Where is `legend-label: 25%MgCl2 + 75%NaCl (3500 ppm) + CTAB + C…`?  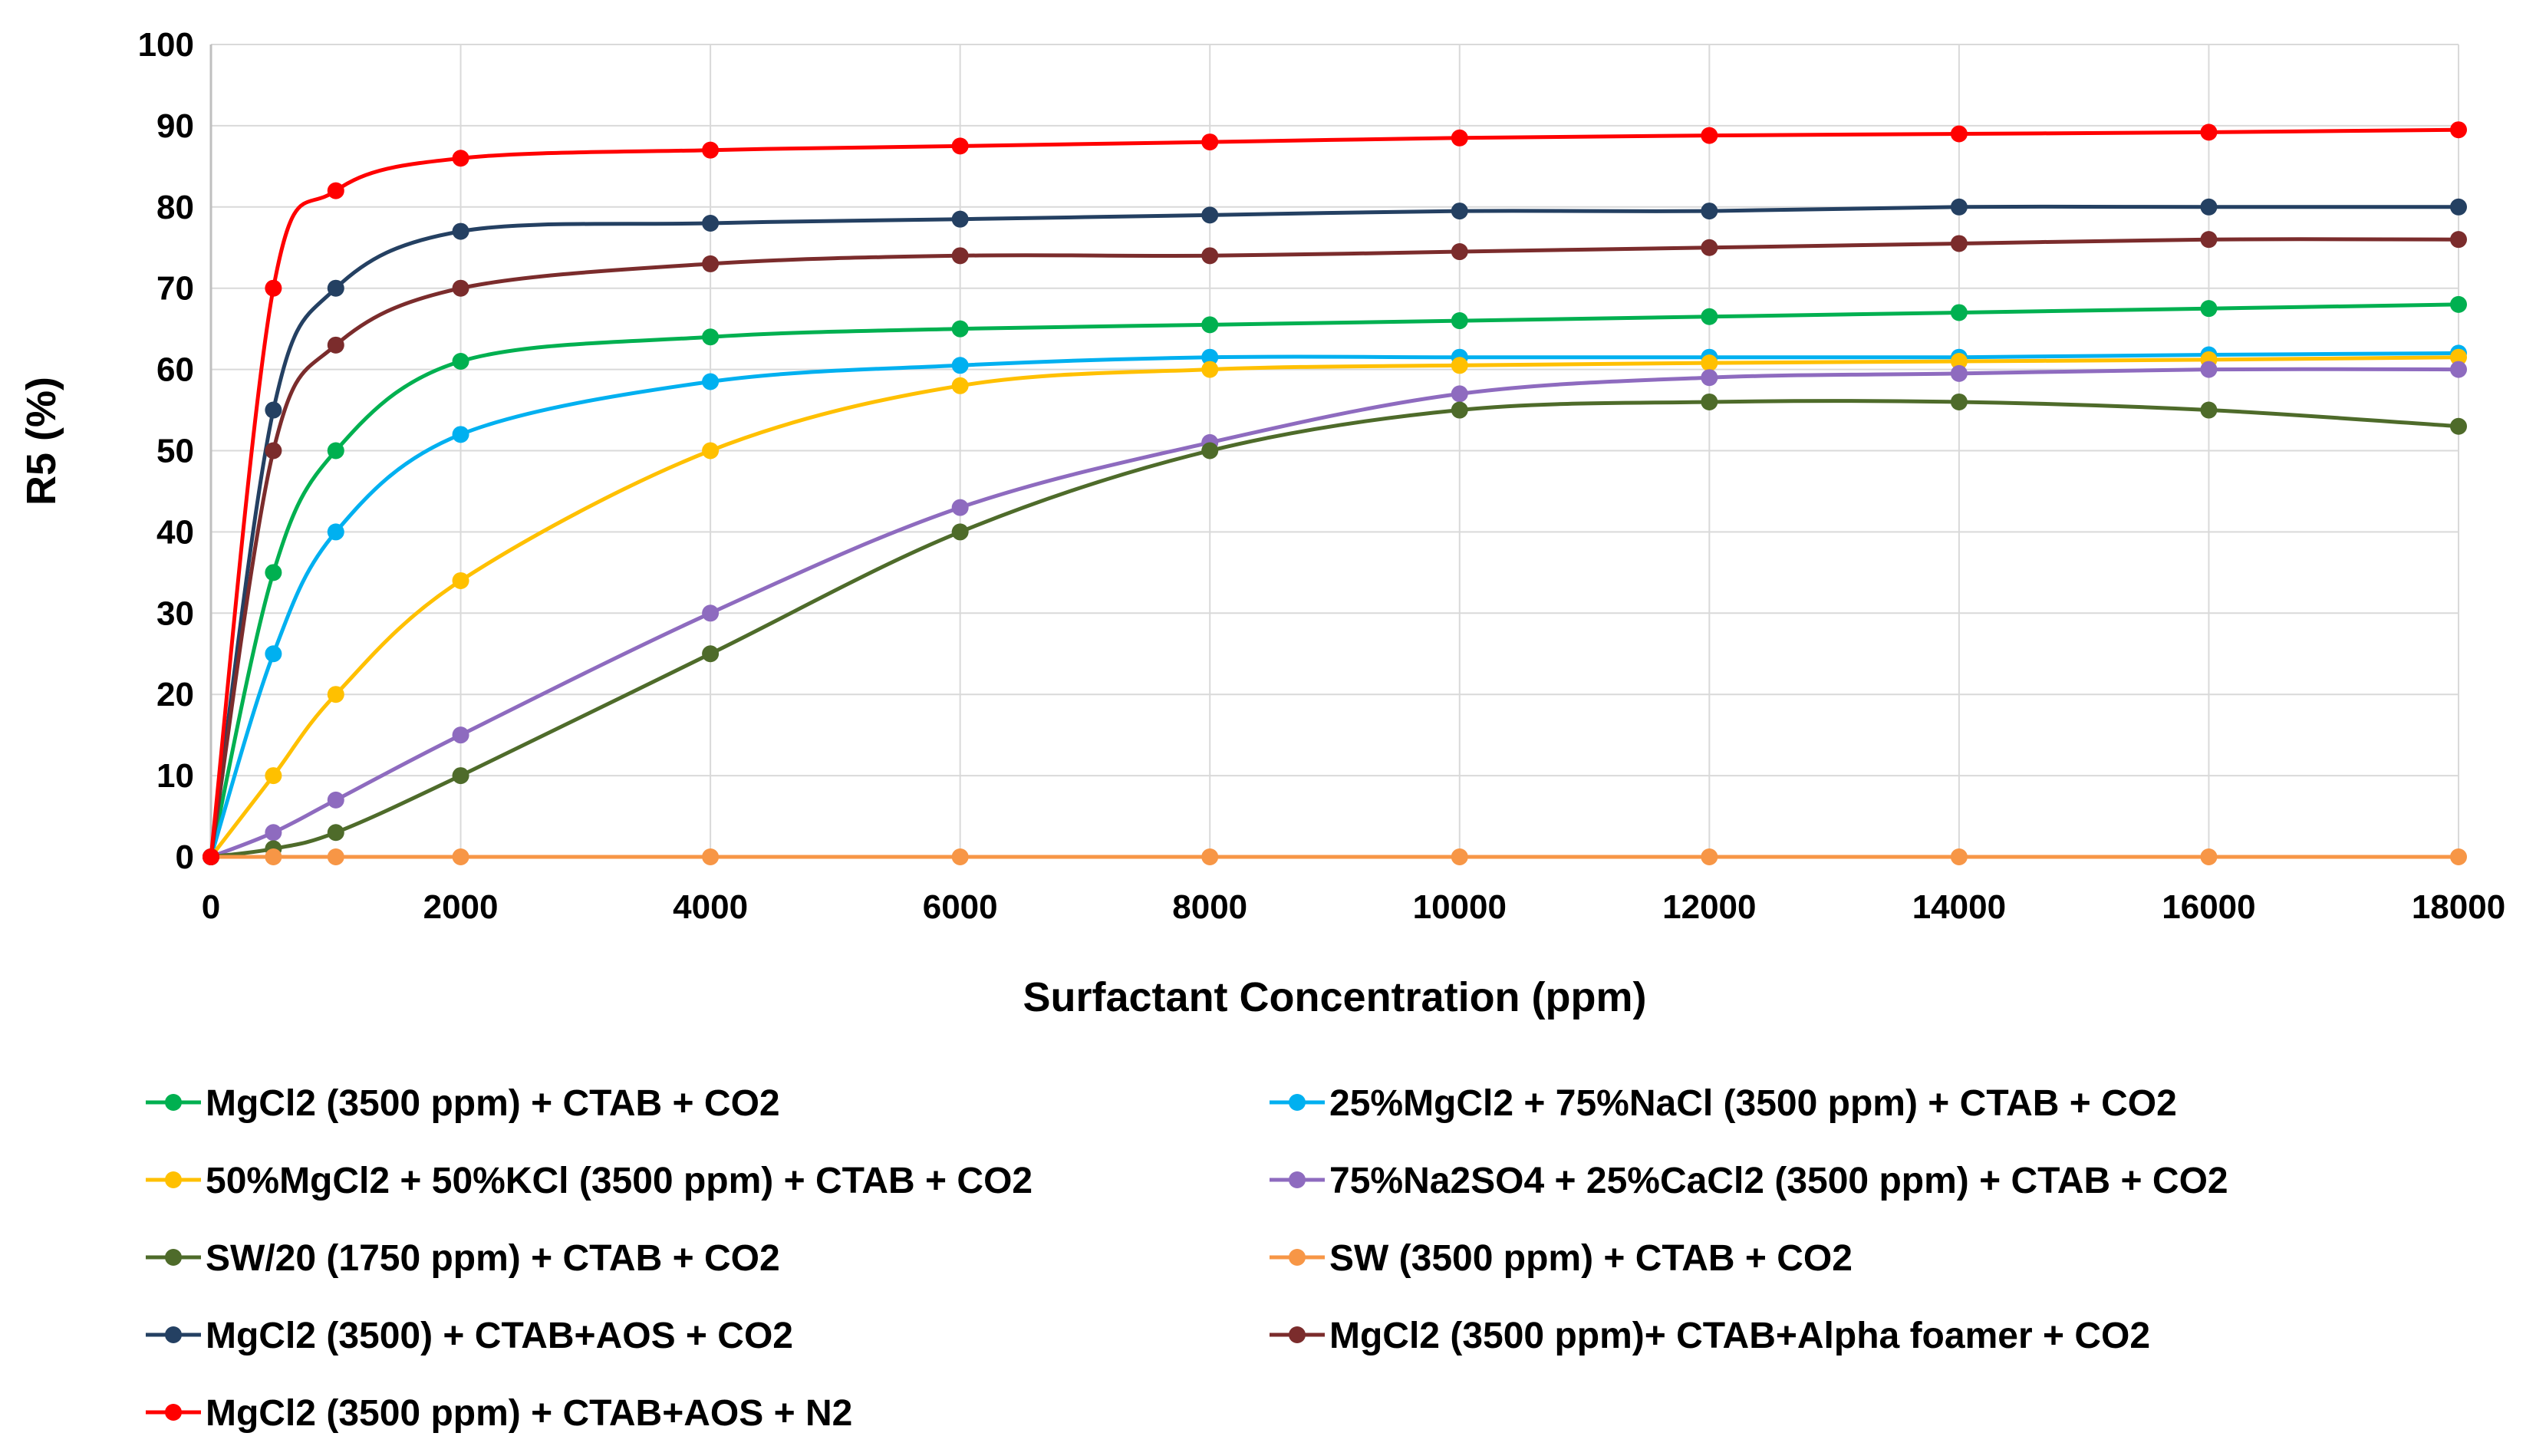 legend-label: 25%MgCl2 + 75%NaCl (3500 ppm) + CTAB + C… is located at coordinates (1753, 1103).